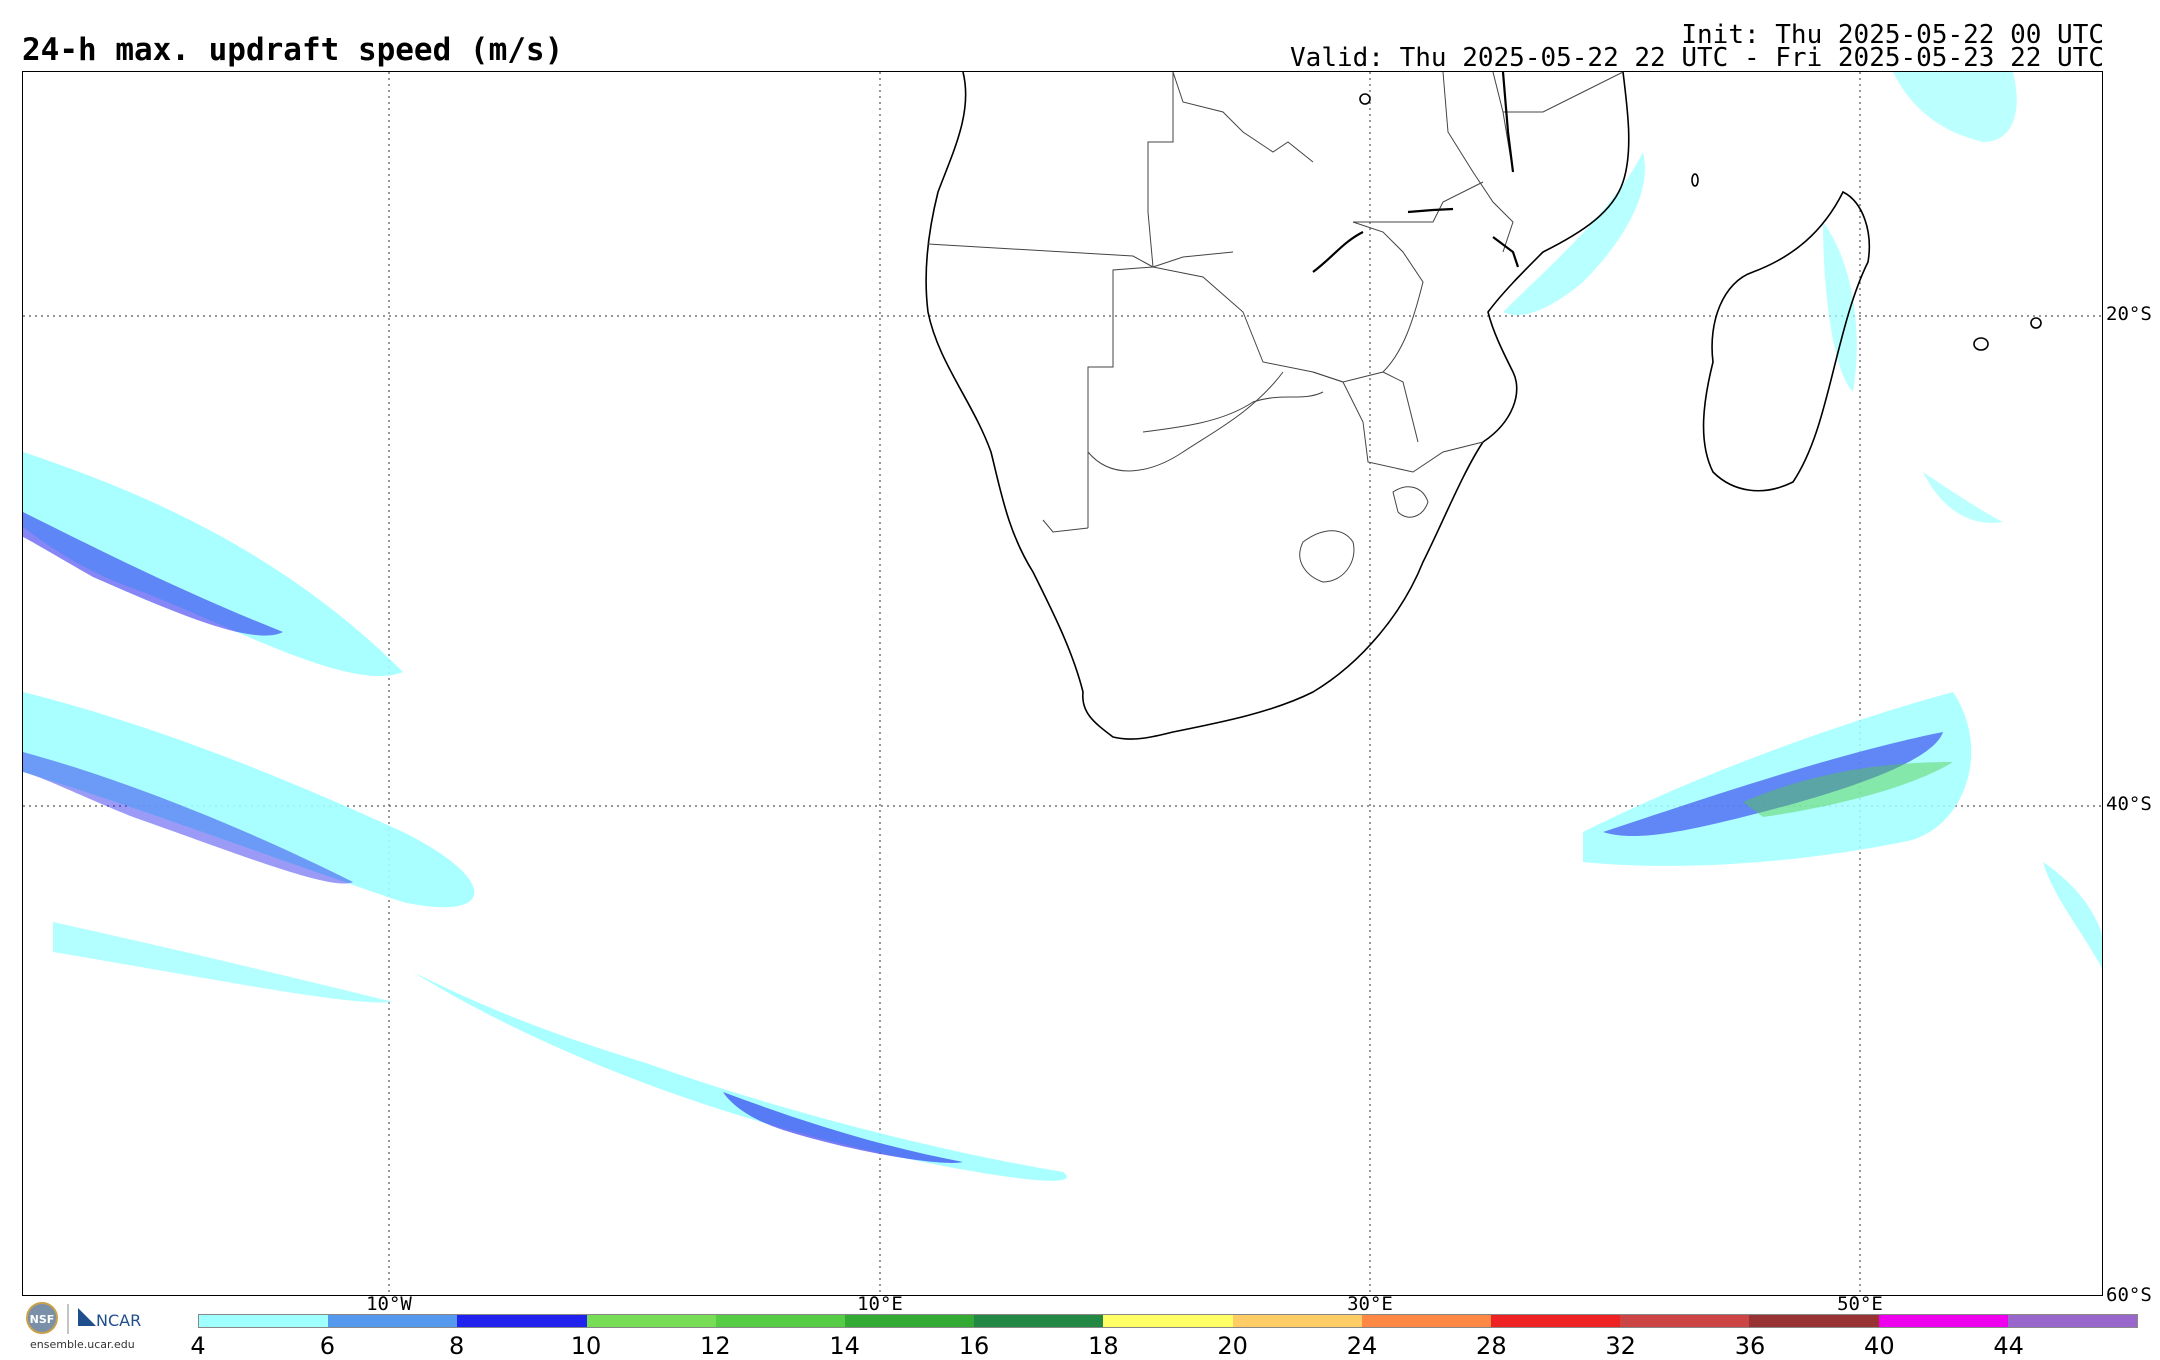 The image size is (2160, 1360). What do you see at coordinates (198, 1346) in the screenshot?
I see `colorbar-tick-label: 4` at bounding box center [198, 1346].